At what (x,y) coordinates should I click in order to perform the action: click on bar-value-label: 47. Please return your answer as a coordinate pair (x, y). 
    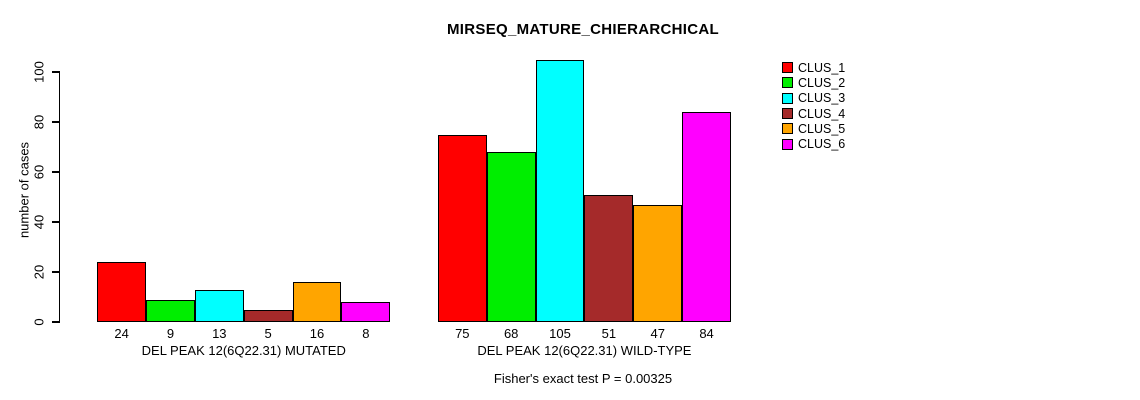
    Looking at the image, I should click on (657, 333).